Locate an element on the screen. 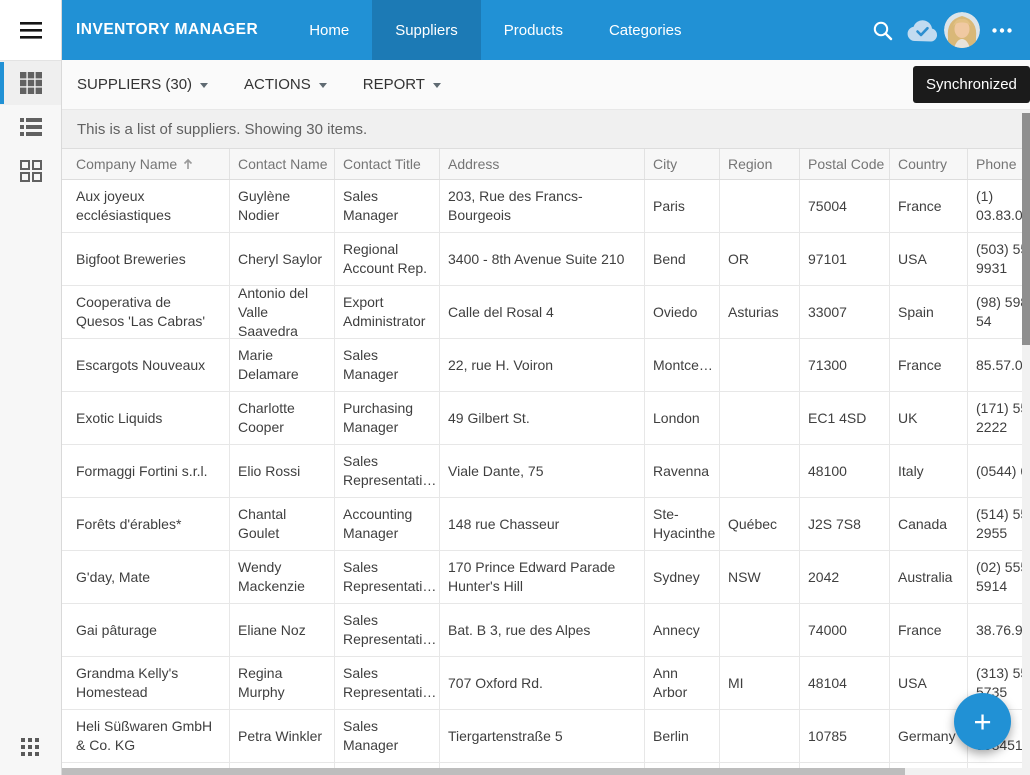 The height and width of the screenshot is (775, 1030). sync-status-button is located at coordinates (922, 30).